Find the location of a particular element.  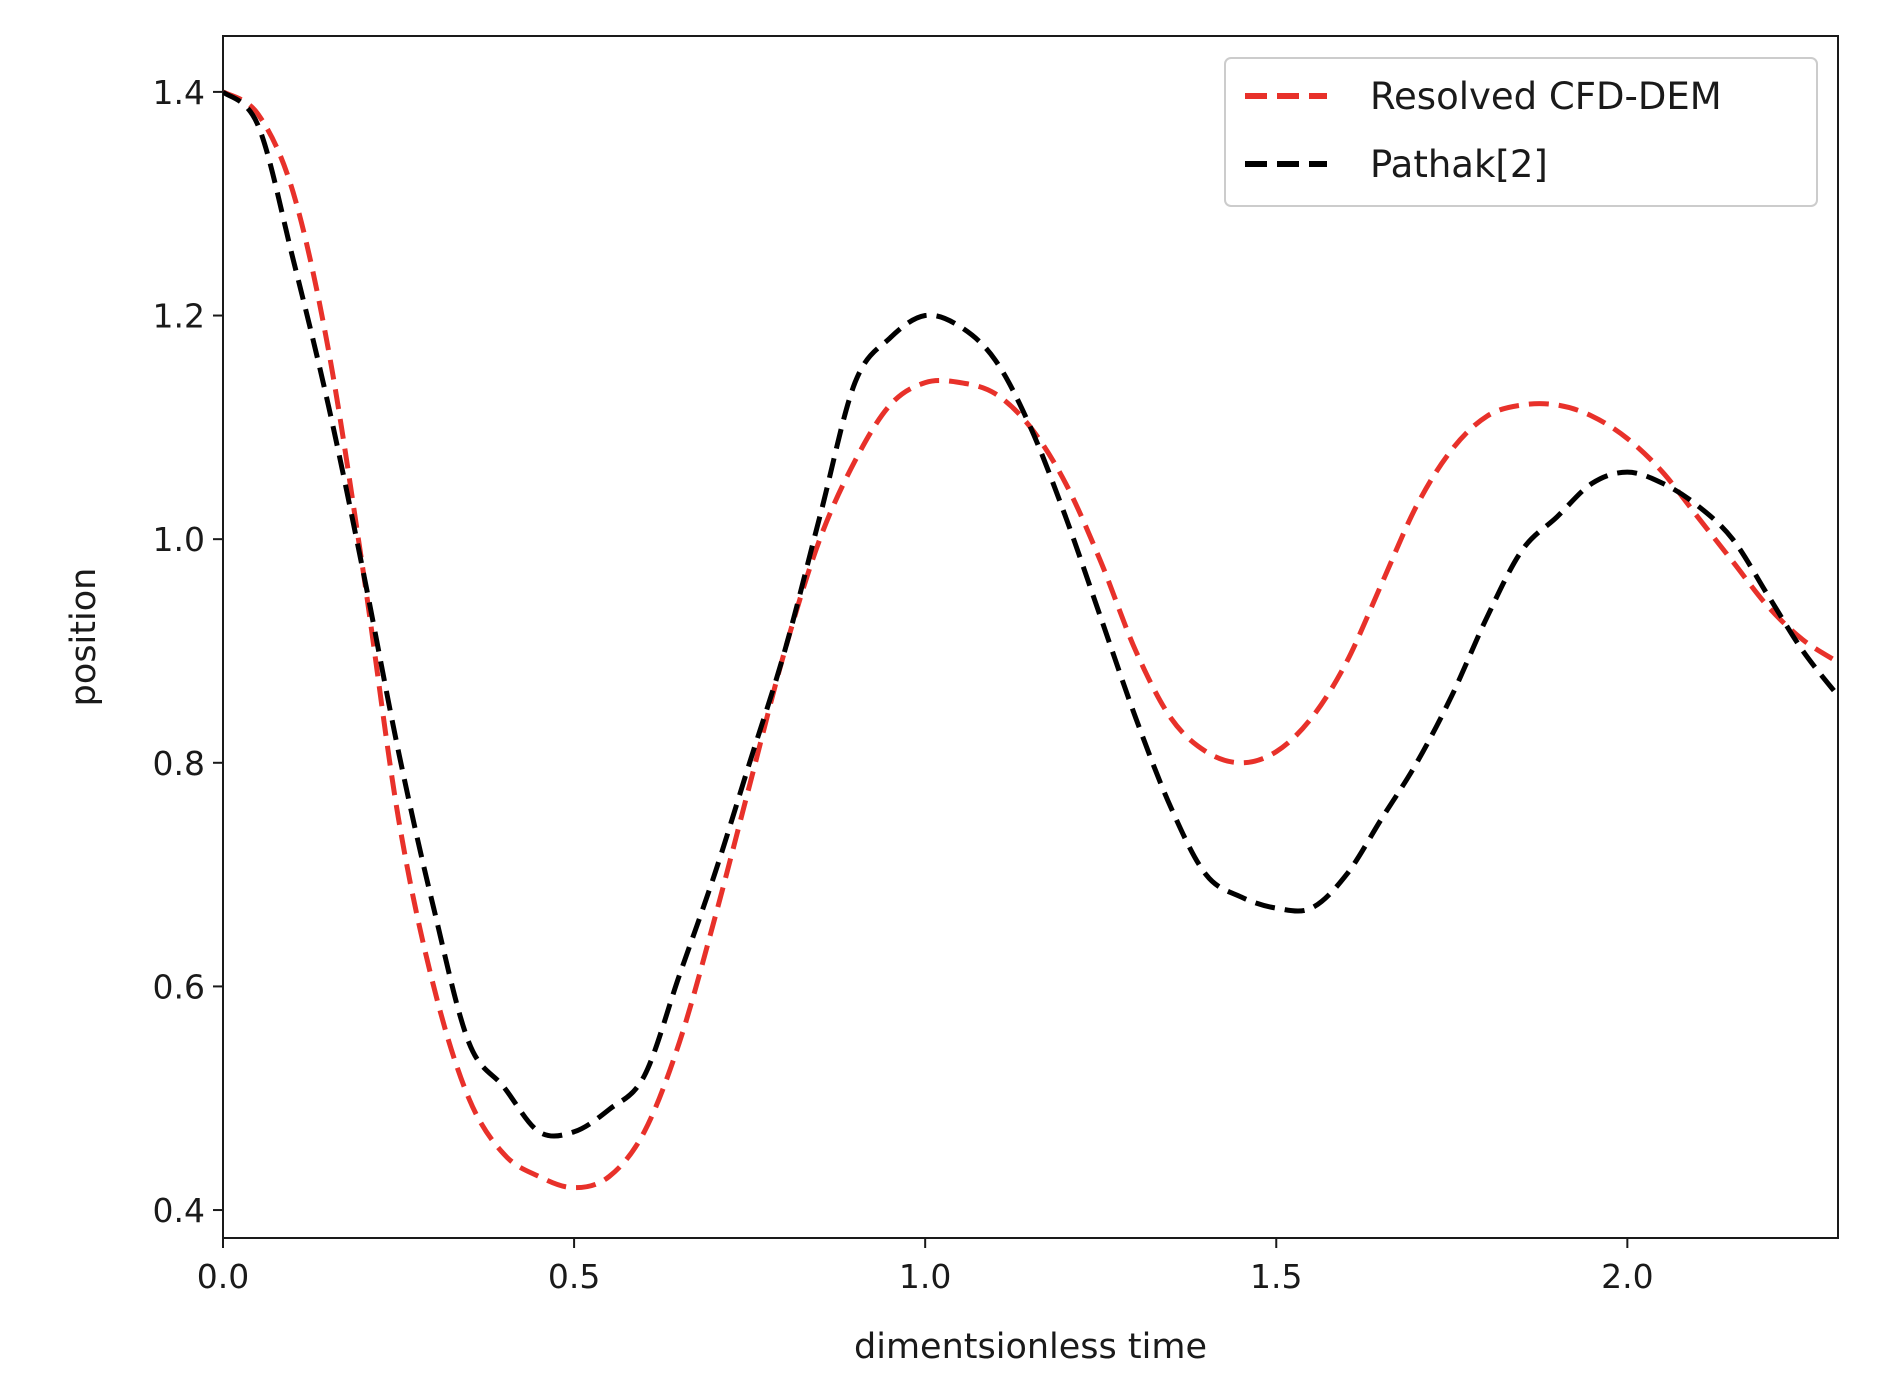

x-axis-ticks: 0.0 0.5 1.0 1.5 2.0 is located at coordinates (925, 1267).